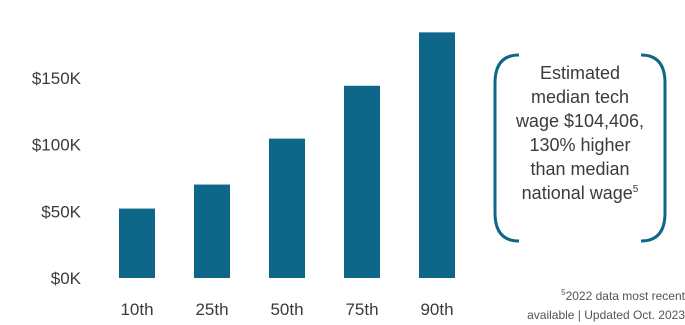 The image size is (685, 325). What do you see at coordinates (57, 178) in the screenshot?
I see `y-axis: $0K $50K $100K $150K` at bounding box center [57, 178].